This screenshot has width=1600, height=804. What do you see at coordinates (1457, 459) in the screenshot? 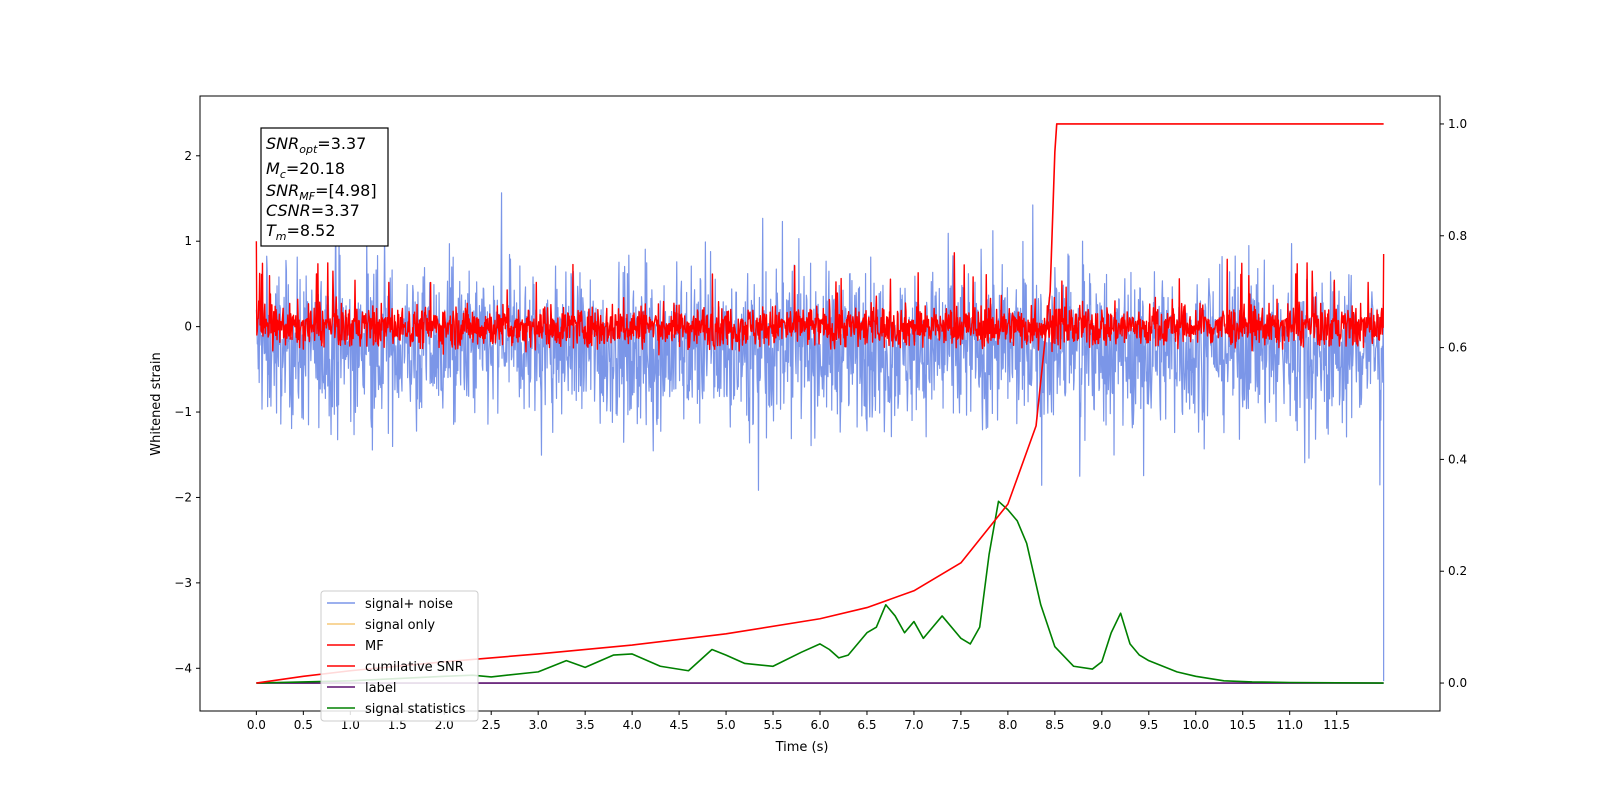
I see `y2-tick-label: 0.4` at bounding box center [1457, 459].